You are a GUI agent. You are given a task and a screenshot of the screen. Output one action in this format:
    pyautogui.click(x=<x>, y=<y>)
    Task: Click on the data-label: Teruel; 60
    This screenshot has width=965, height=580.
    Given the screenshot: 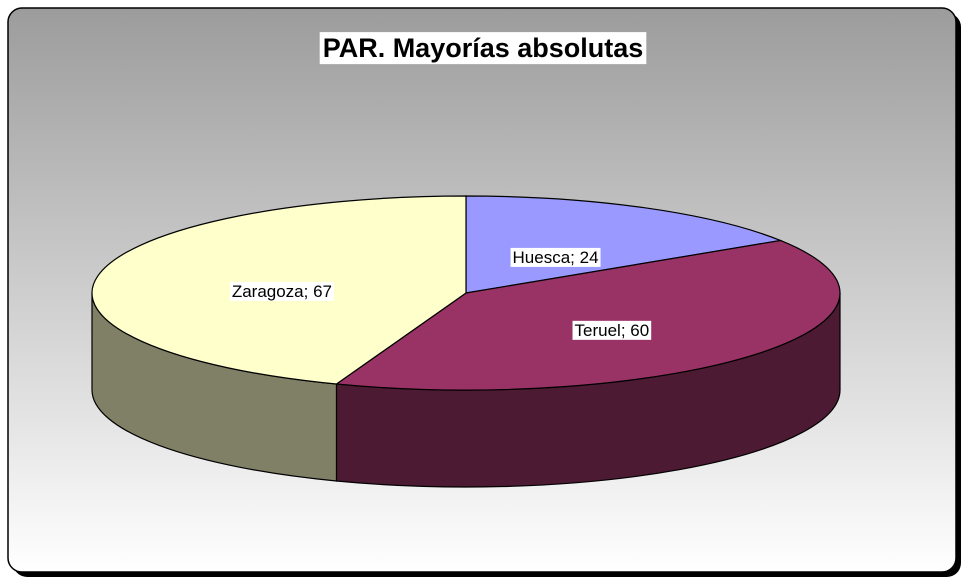 What is the action you would take?
    pyautogui.click(x=612, y=330)
    